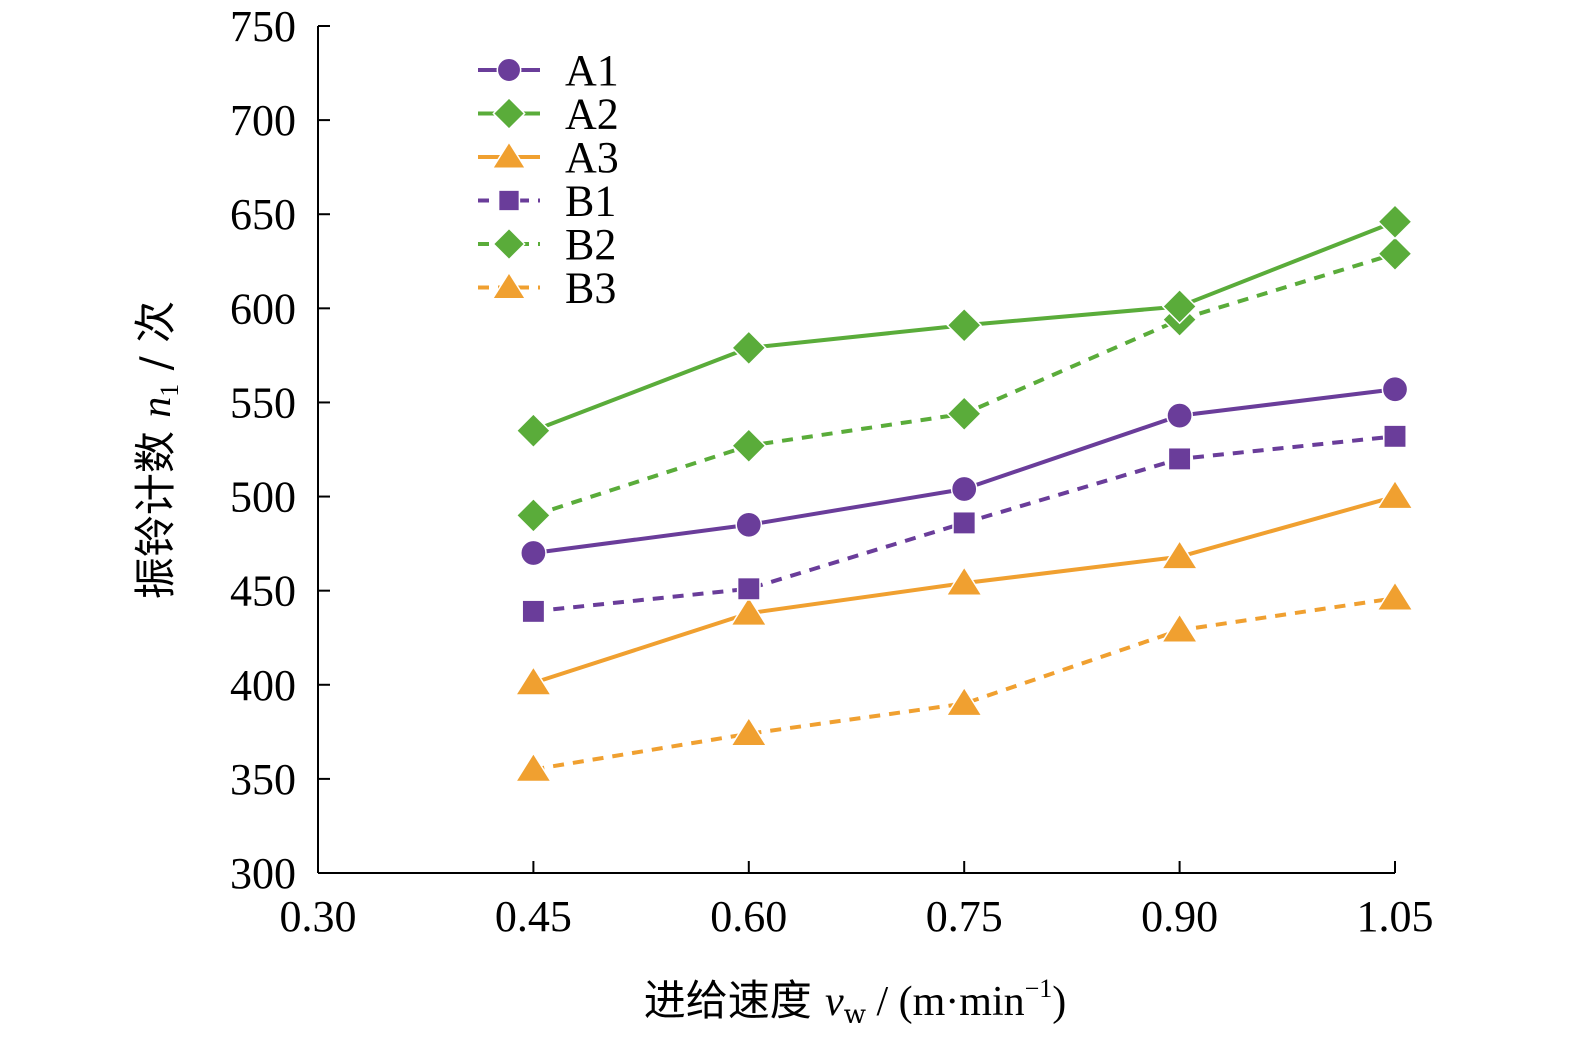  Describe the element at coordinates (592, 157) in the screenshot. I see `legend-label: A3` at that location.